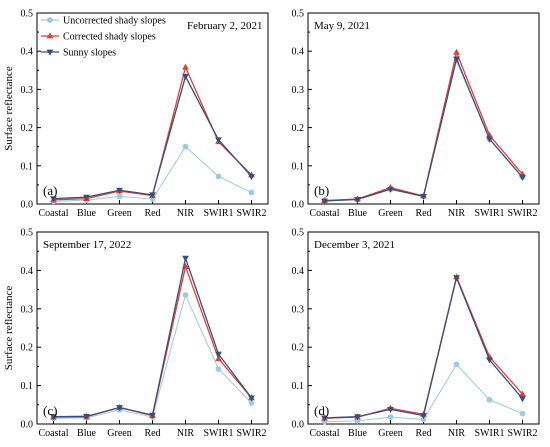 This screenshot has height=447, width=550. I want to click on panel-letter: (a), so click(50, 190).